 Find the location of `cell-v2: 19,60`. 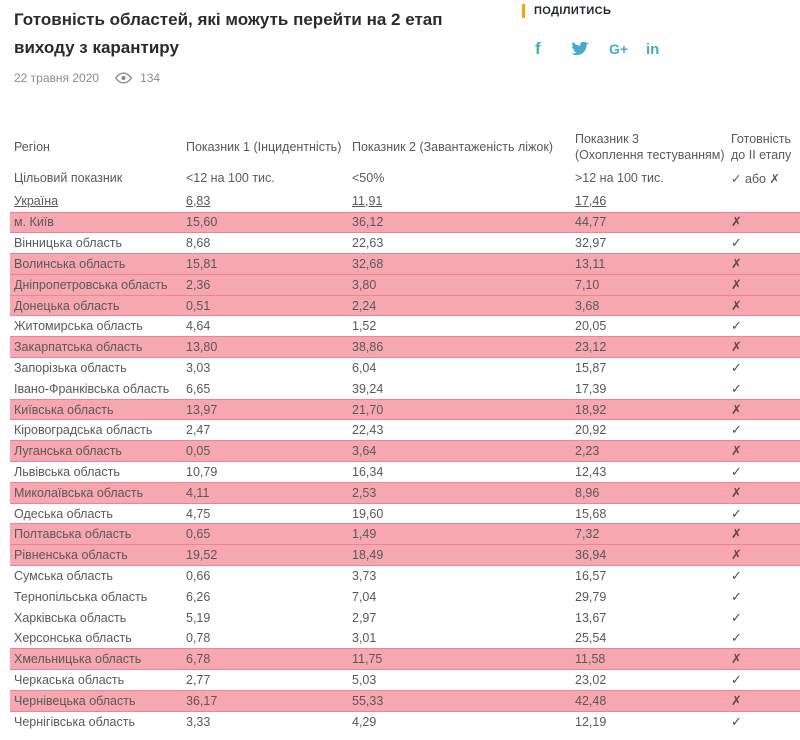

cell-v2: 19,60 is located at coordinates (368, 513).